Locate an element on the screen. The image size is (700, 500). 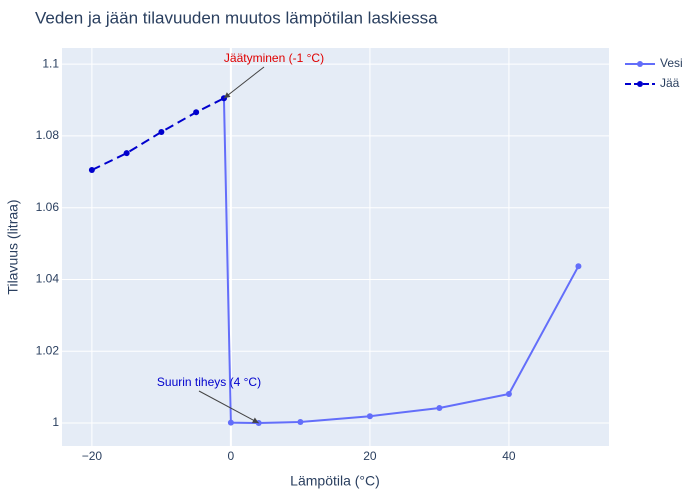
legend-label: Jää is located at coordinates (670, 83).